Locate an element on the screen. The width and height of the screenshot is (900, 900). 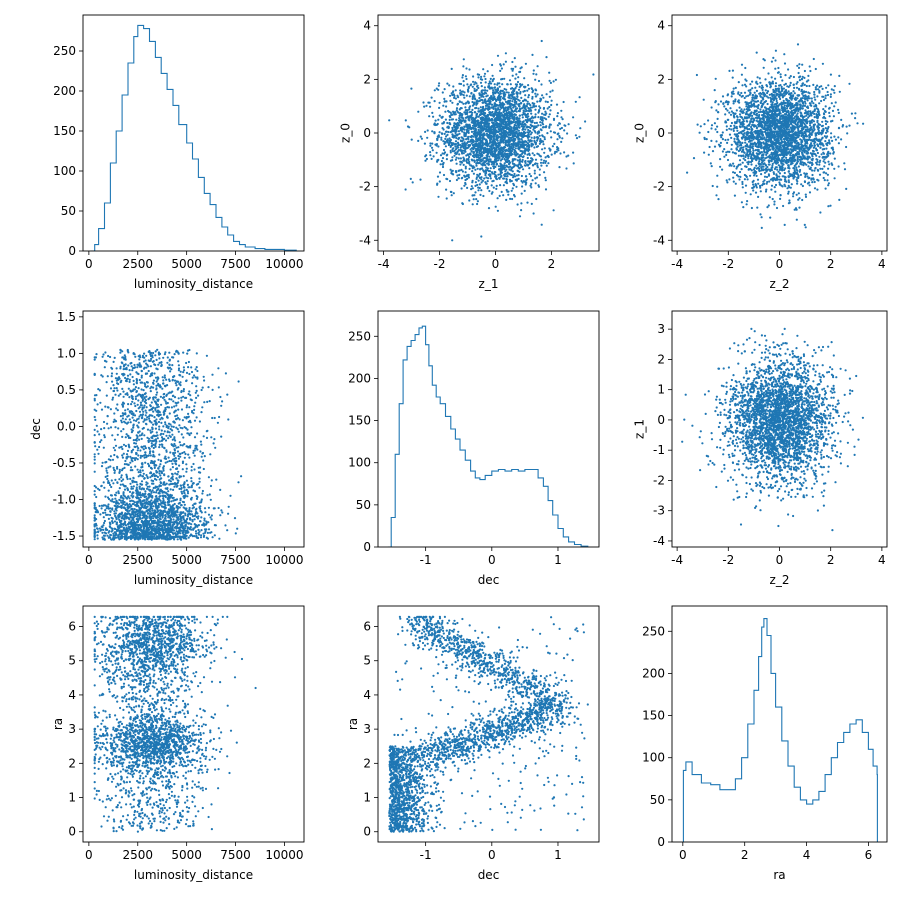
x-tick-label: -4 is located at coordinates (384, 264).